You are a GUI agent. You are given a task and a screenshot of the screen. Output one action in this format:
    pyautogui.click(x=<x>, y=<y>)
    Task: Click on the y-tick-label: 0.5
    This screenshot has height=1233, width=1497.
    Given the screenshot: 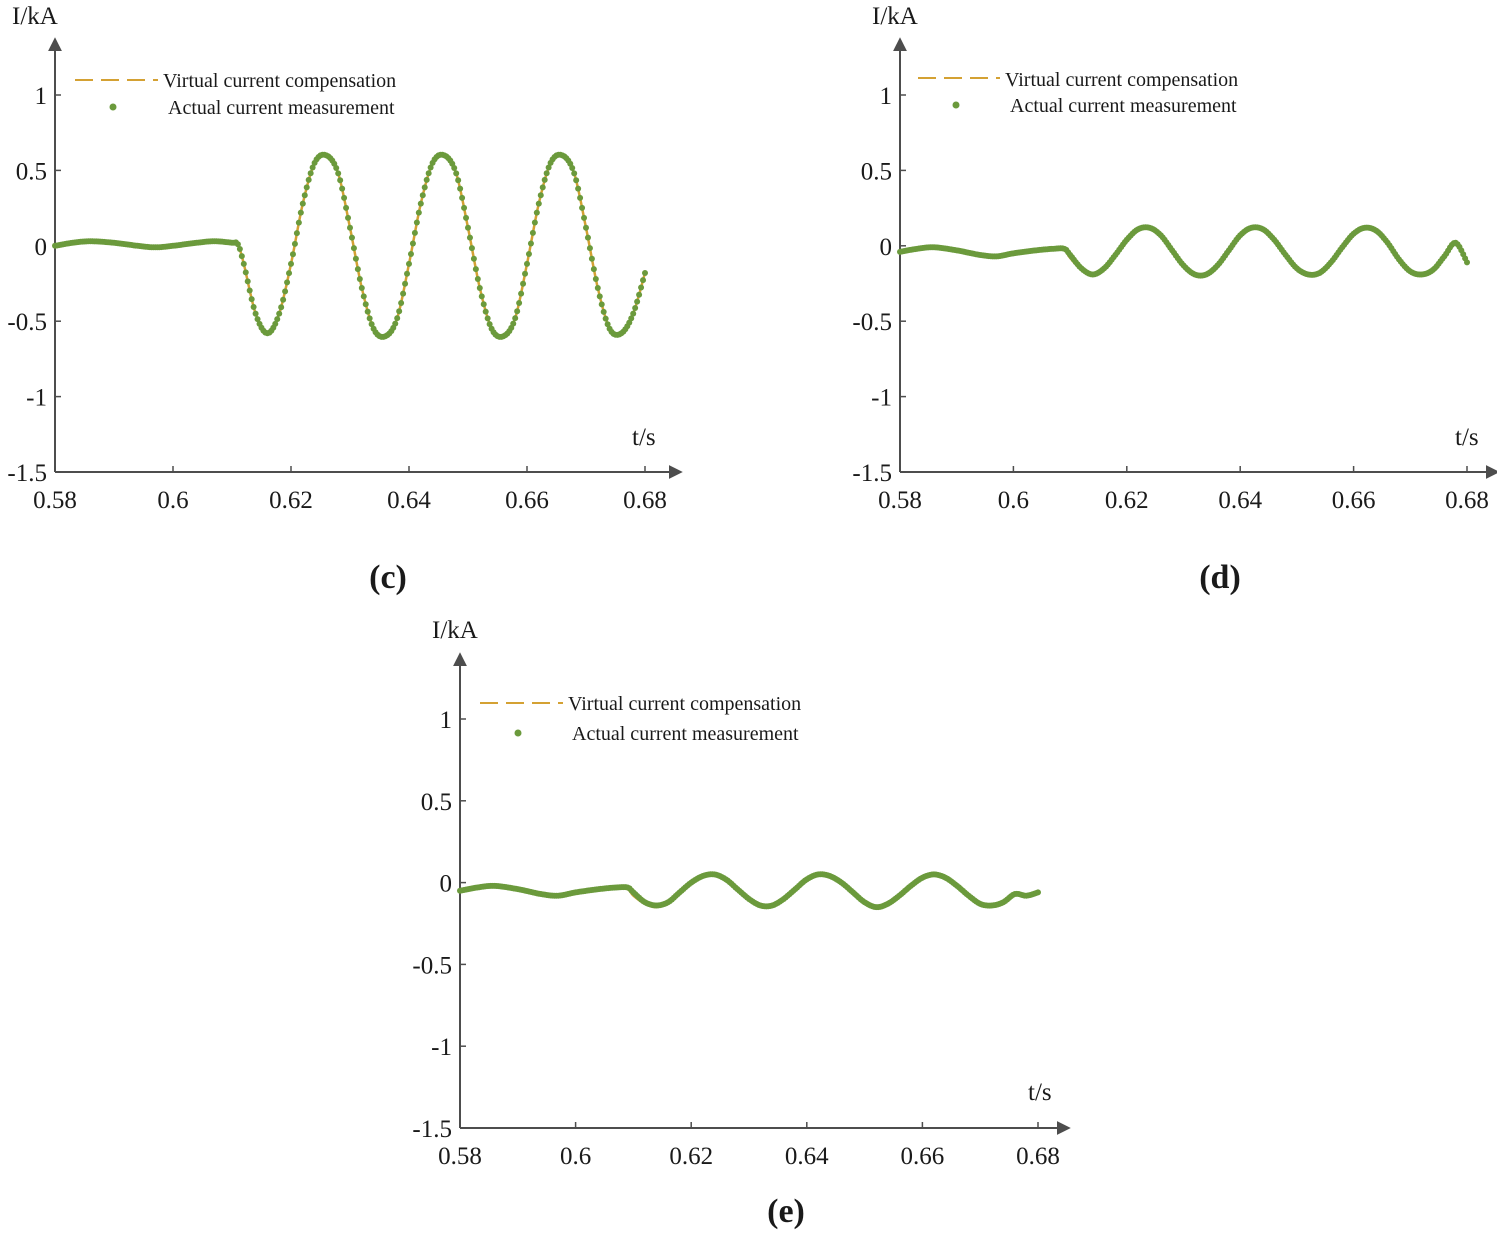 What is the action you would take?
    pyautogui.click(x=876, y=171)
    